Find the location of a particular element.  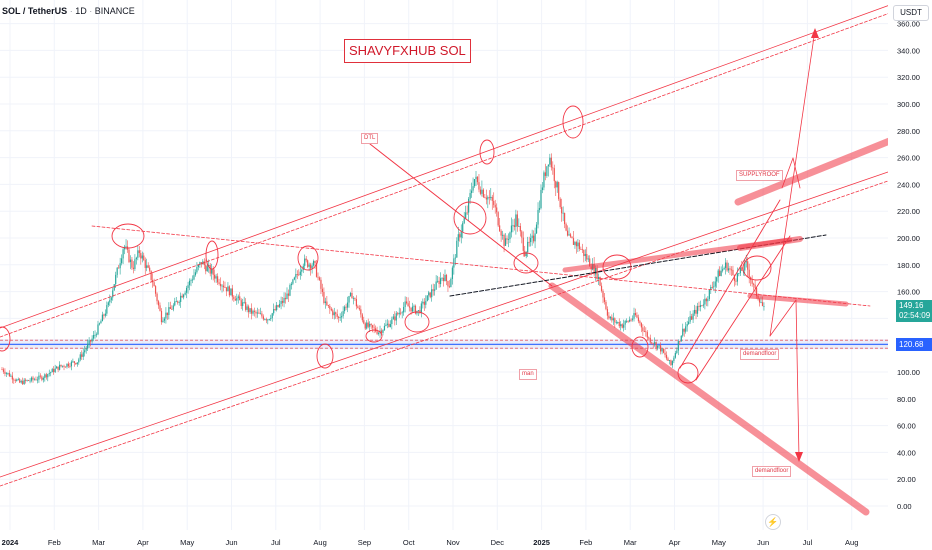

demandfloor-note-1: demandfloor is located at coordinates (760, 354).